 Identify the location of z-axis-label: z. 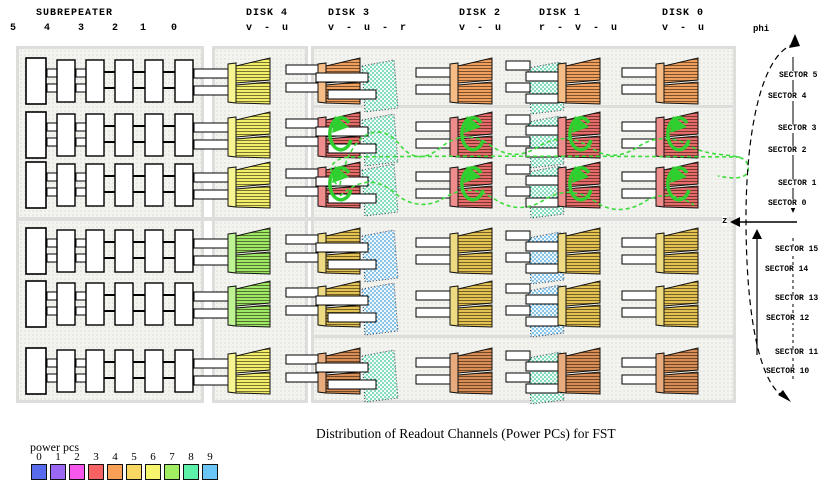
(725, 221).